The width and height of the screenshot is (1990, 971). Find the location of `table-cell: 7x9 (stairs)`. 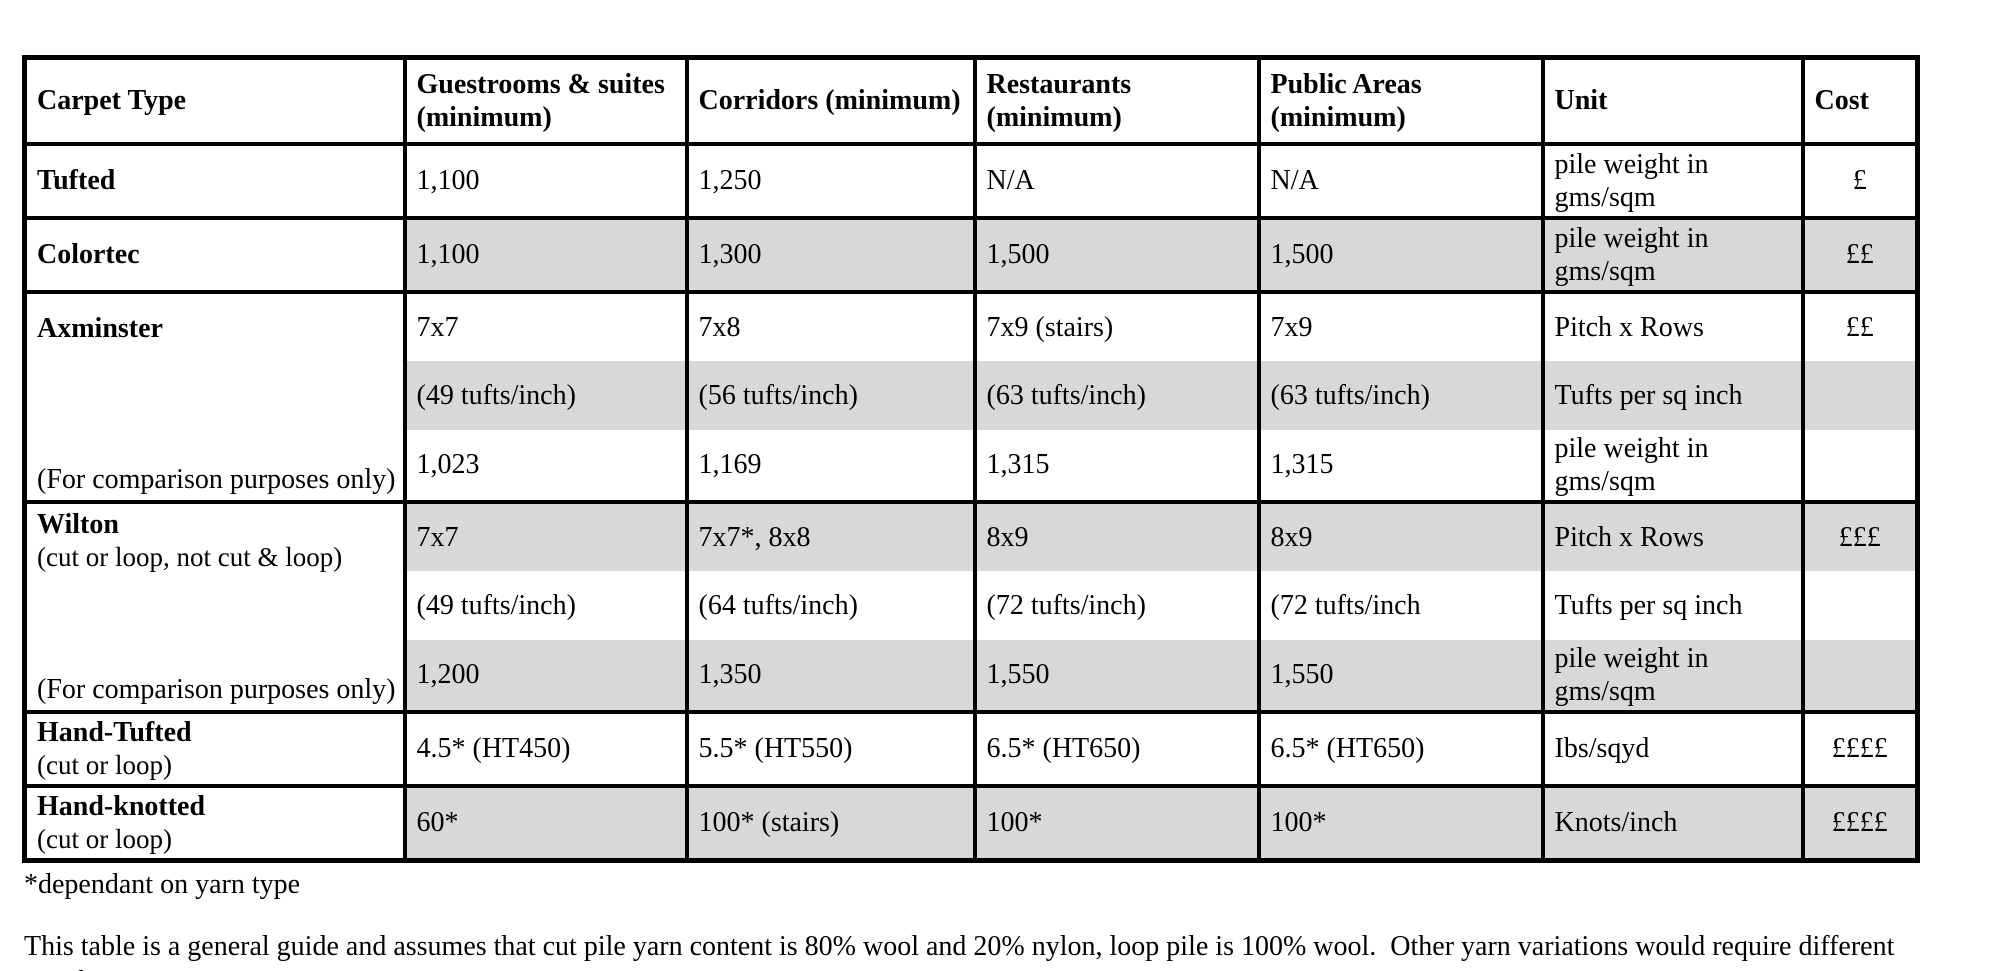

table-cell: 7x9 (stairs) is located at coordinates (1116, 325).